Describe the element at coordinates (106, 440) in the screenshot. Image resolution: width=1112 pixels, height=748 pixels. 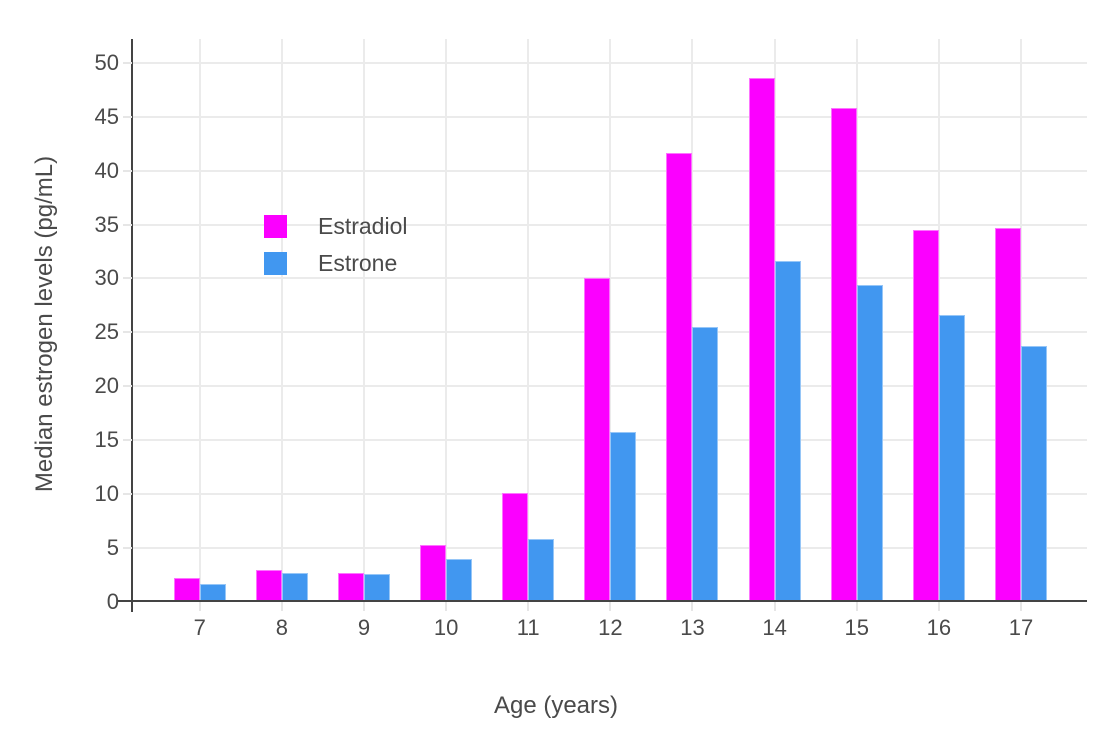
I see `y-tick-label-15: 15` at that location.